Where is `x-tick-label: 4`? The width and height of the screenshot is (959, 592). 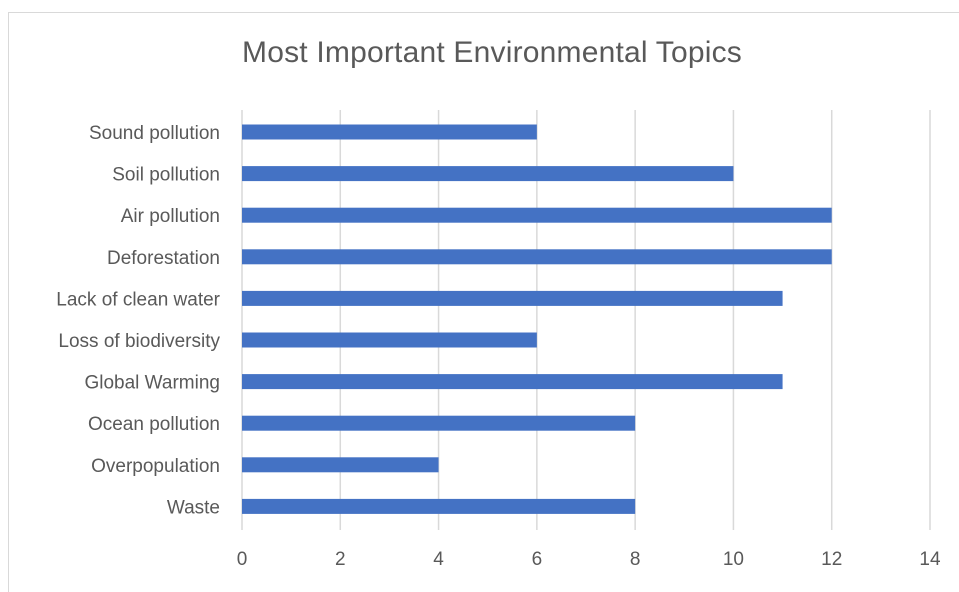
x-tick-label: 4 is located at coordinates (438, 559).